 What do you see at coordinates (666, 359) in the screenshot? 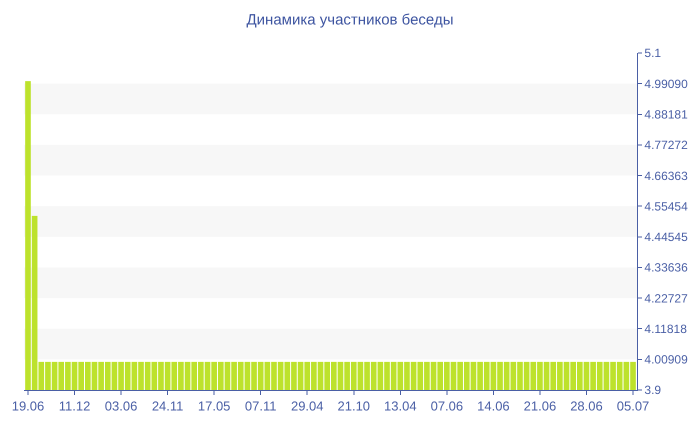
I see `y-tick-label: 4.00909` at bounding box center [666, 359].